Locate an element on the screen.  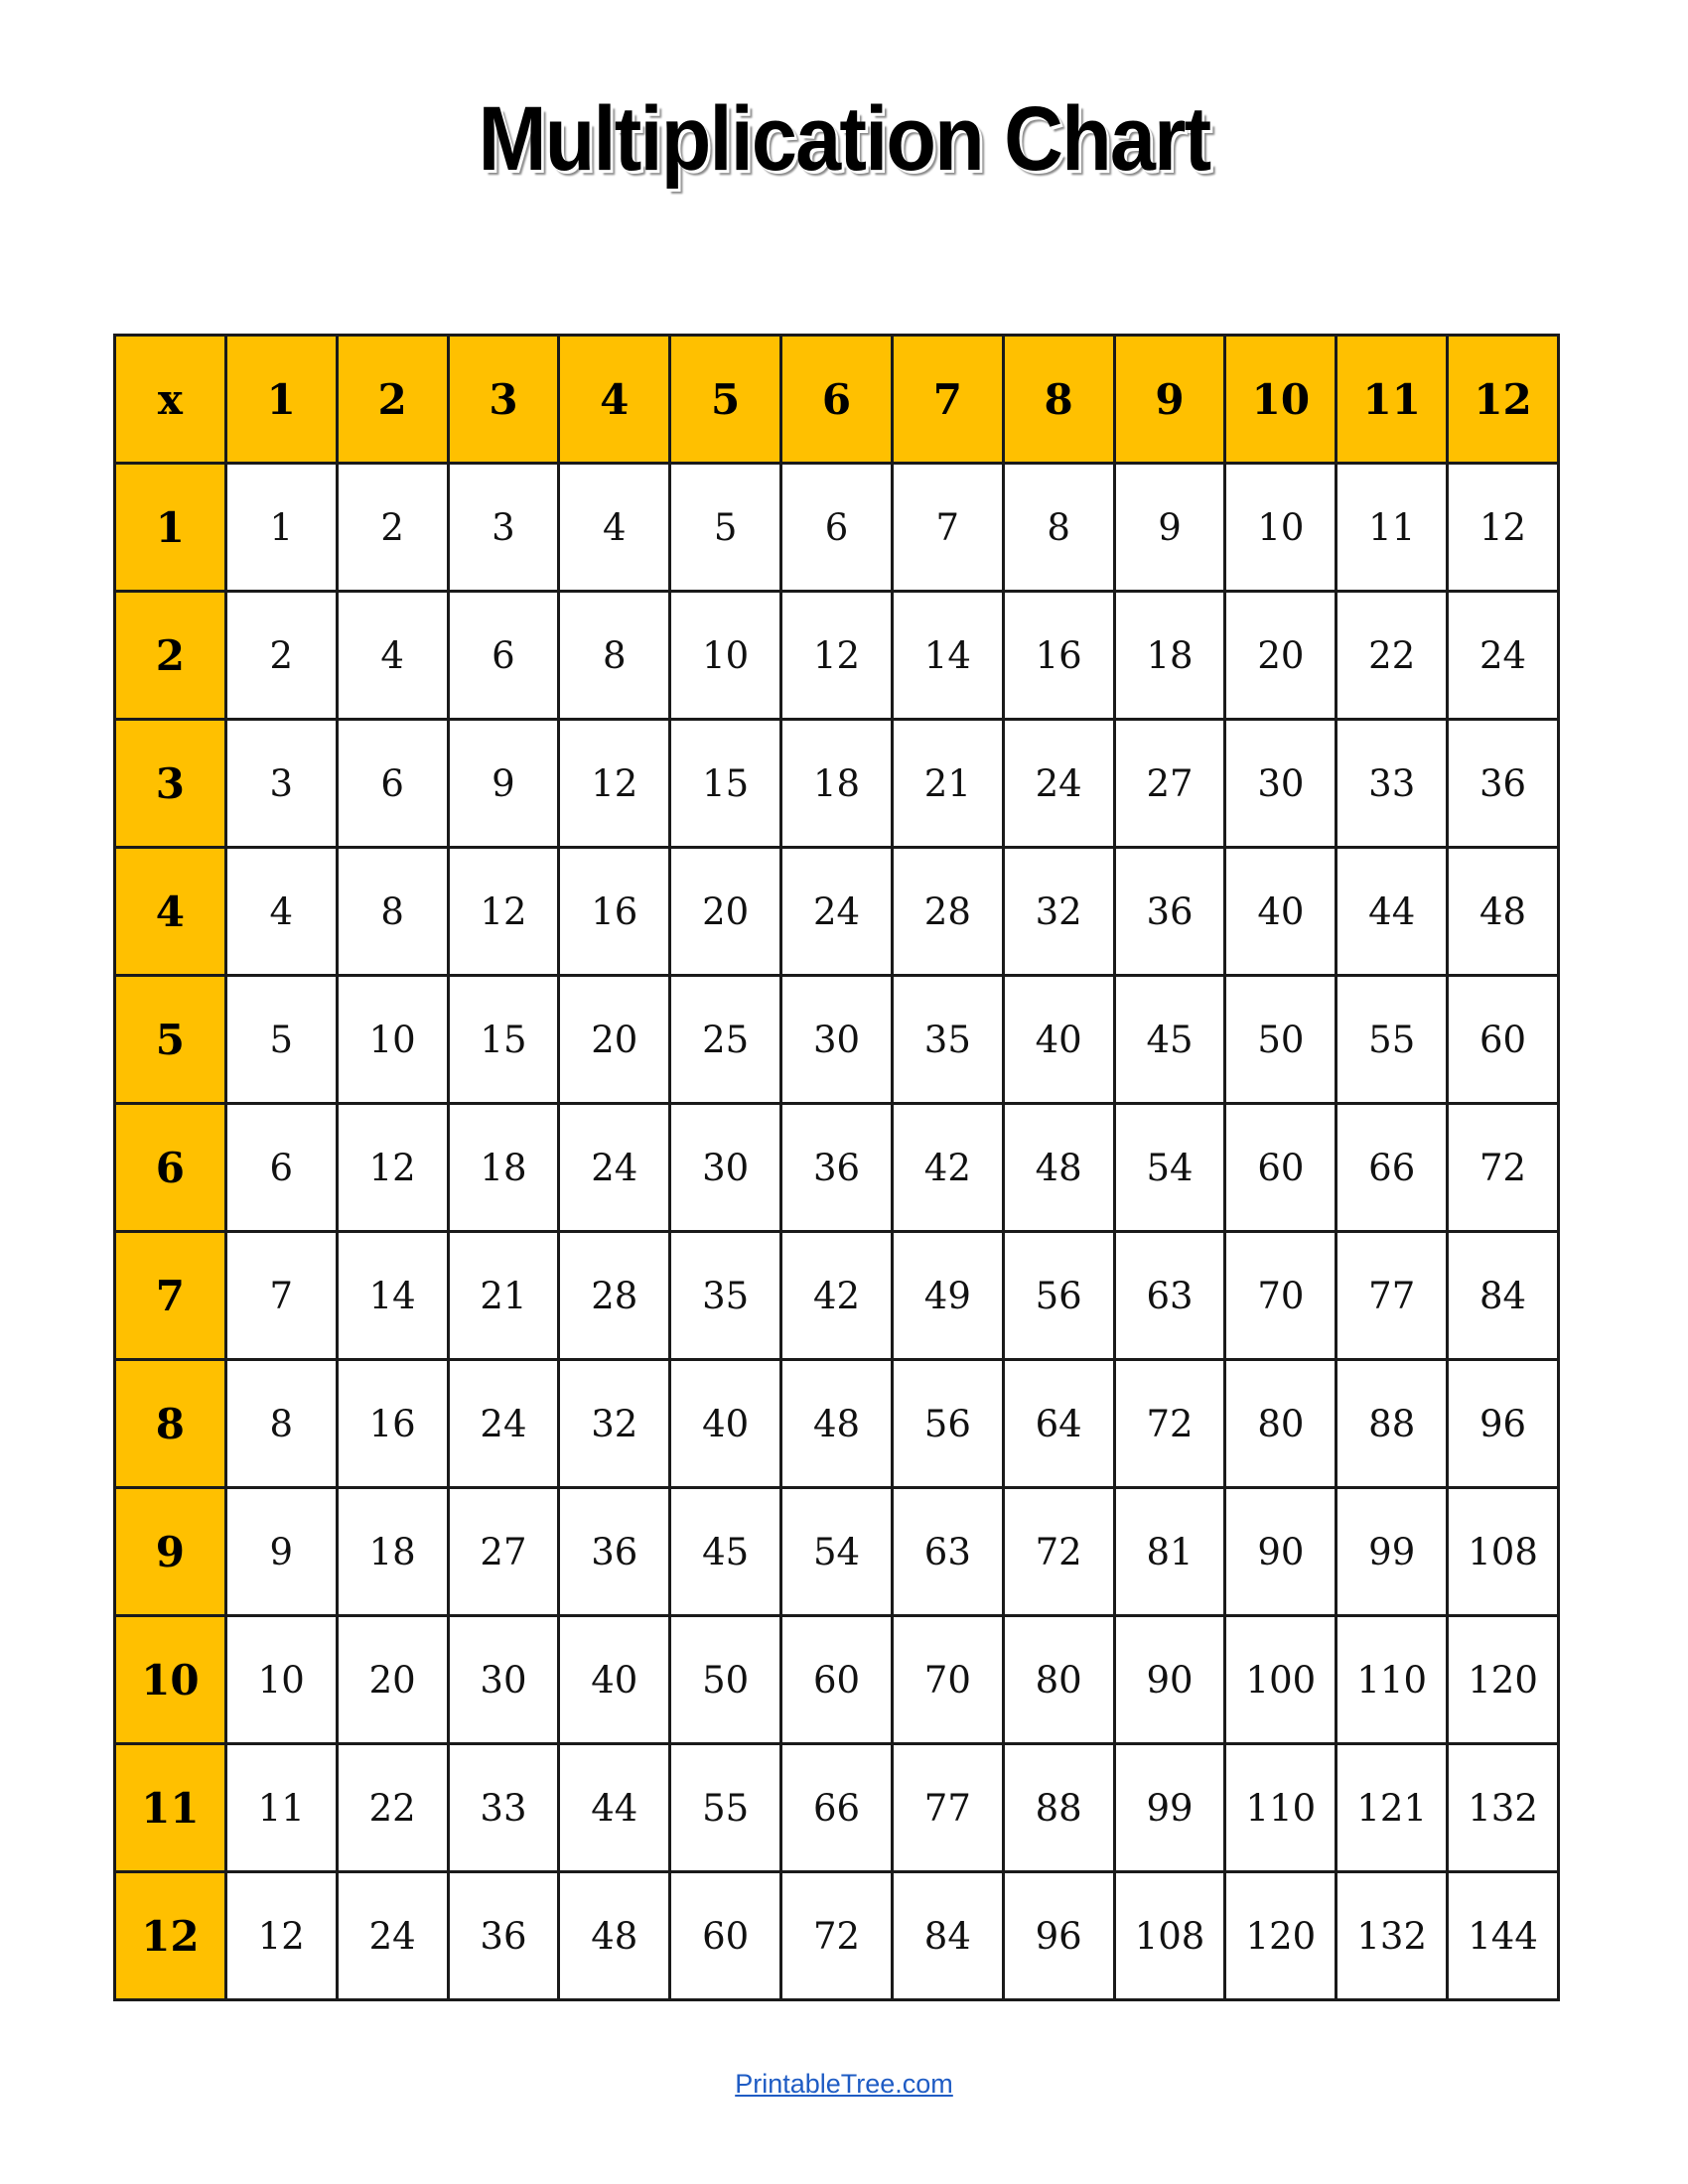
product-cell: 35 is located at coordinates (947, 1039).